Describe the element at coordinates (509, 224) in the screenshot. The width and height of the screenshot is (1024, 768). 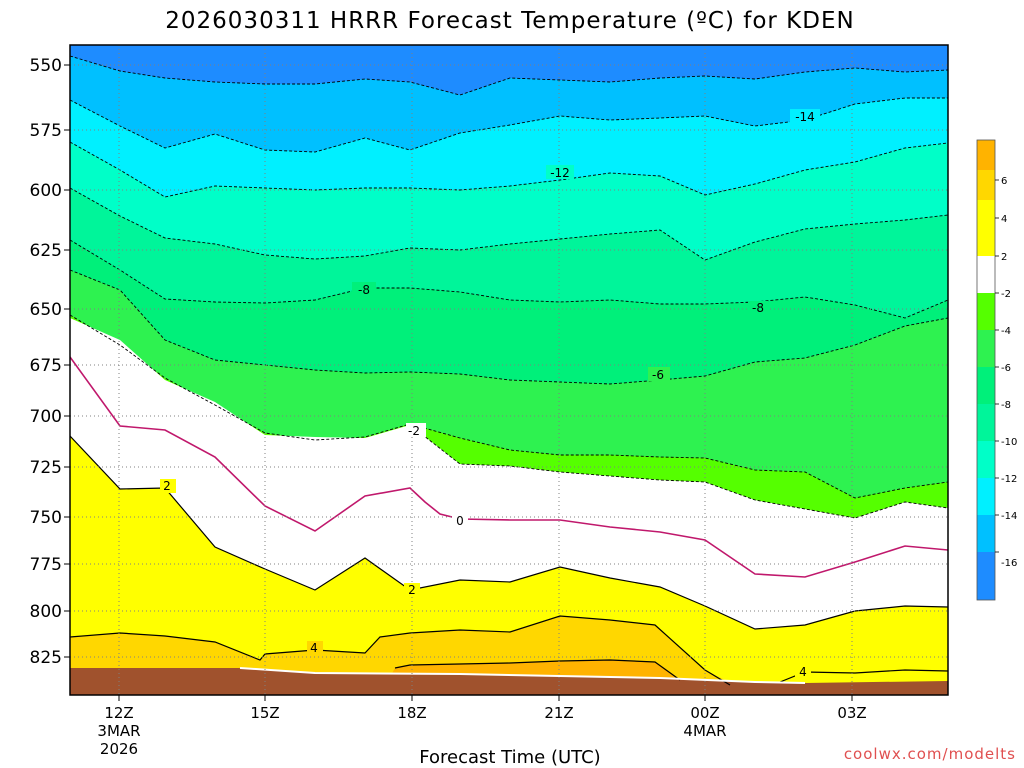
I see `isotherm-neg10` at that location.